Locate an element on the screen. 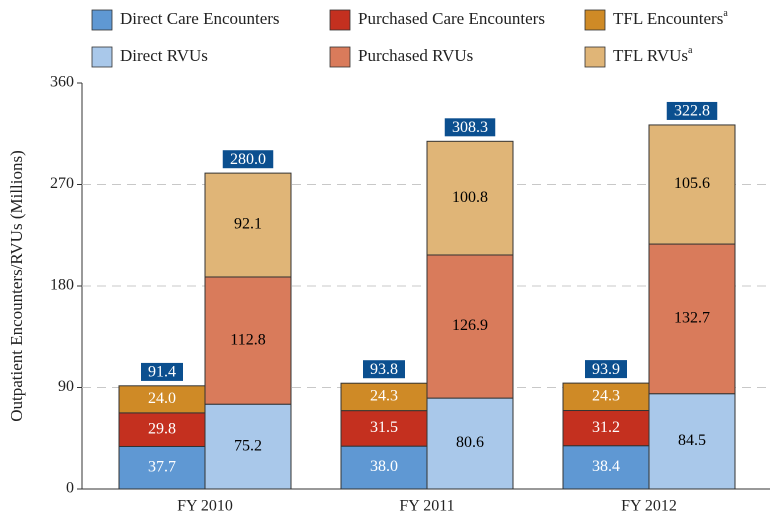 This screenshot has width=780, height=518. total-label: 308.3 is located at coordinates (470, 127).